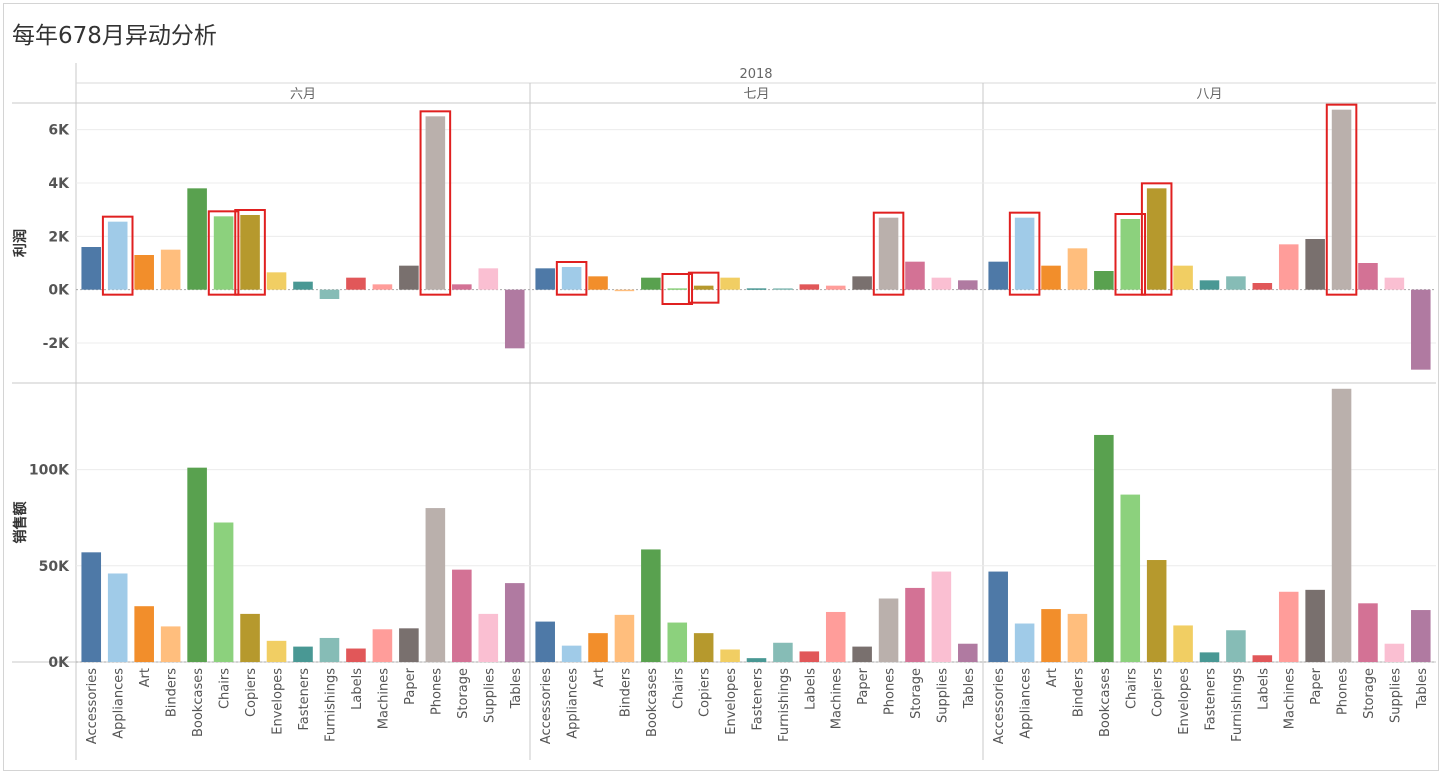 This screenshot has width=1443, height=775. What do you see at coordinates (59, 131) in the screenshot?
I see `tick-label: 6K` at bounding box center [59, 131].